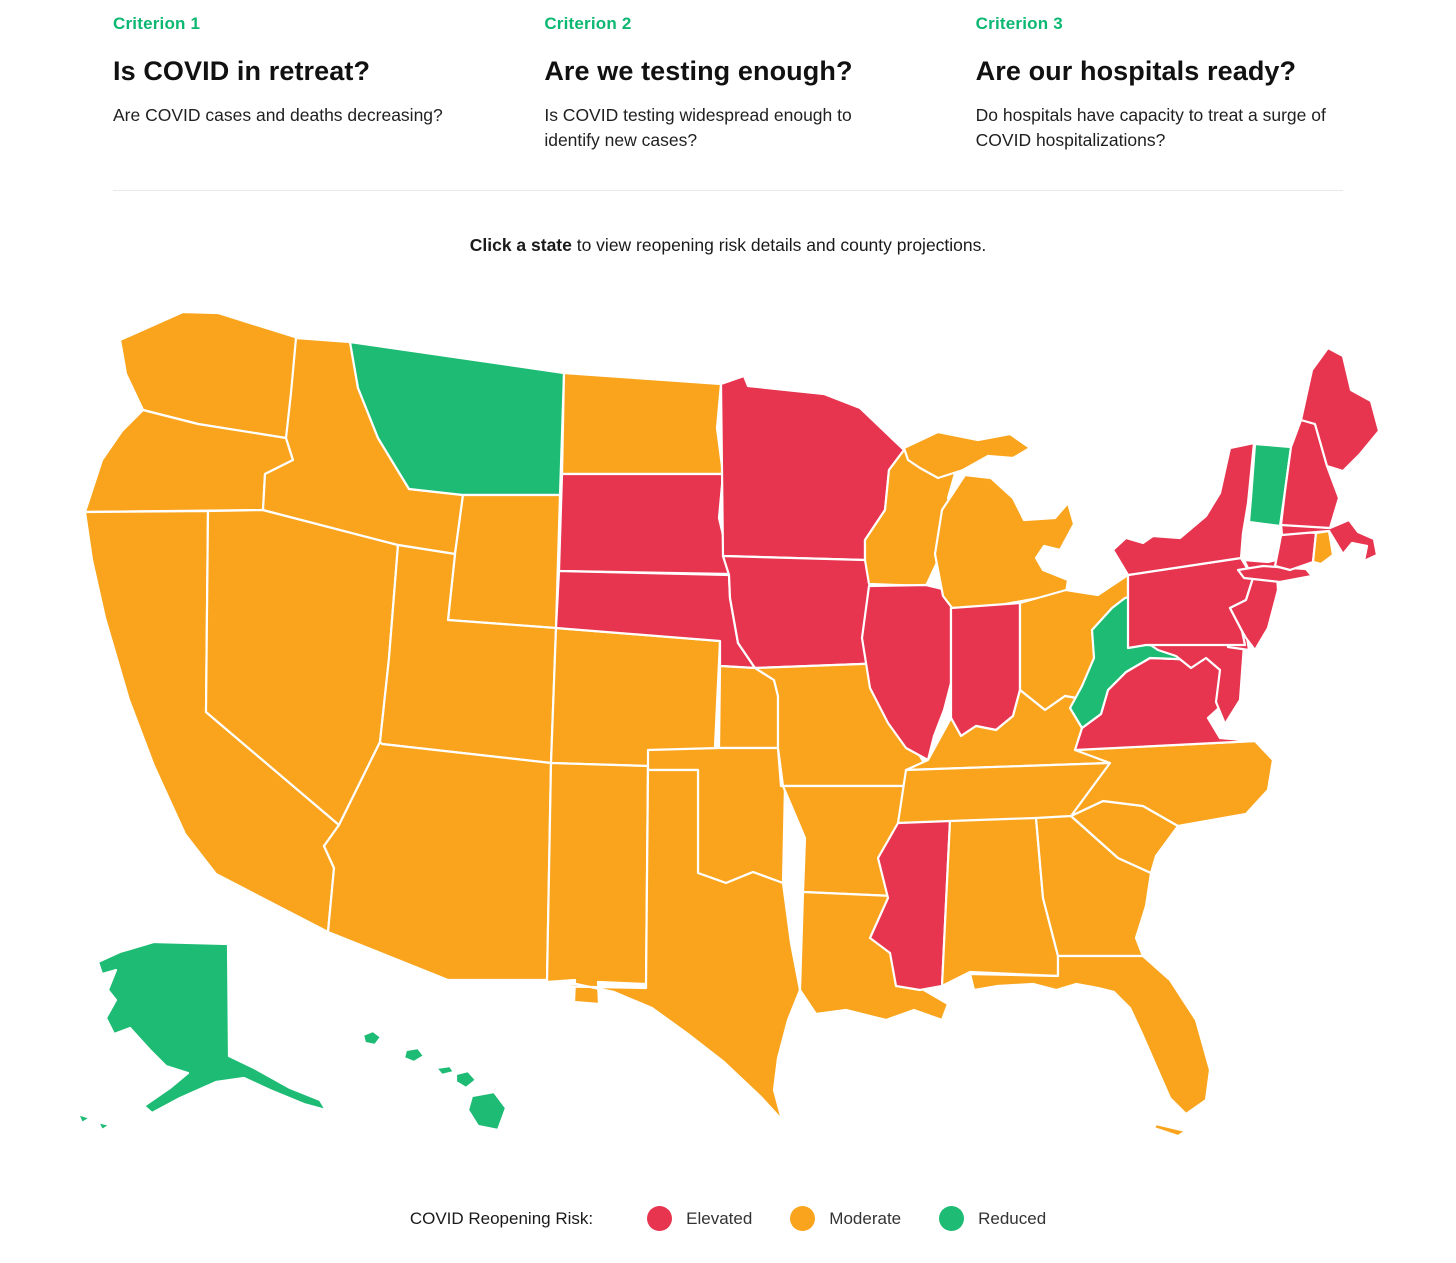  I want to click on legend-label-reduced: Reduced, so click(1012, 1218).